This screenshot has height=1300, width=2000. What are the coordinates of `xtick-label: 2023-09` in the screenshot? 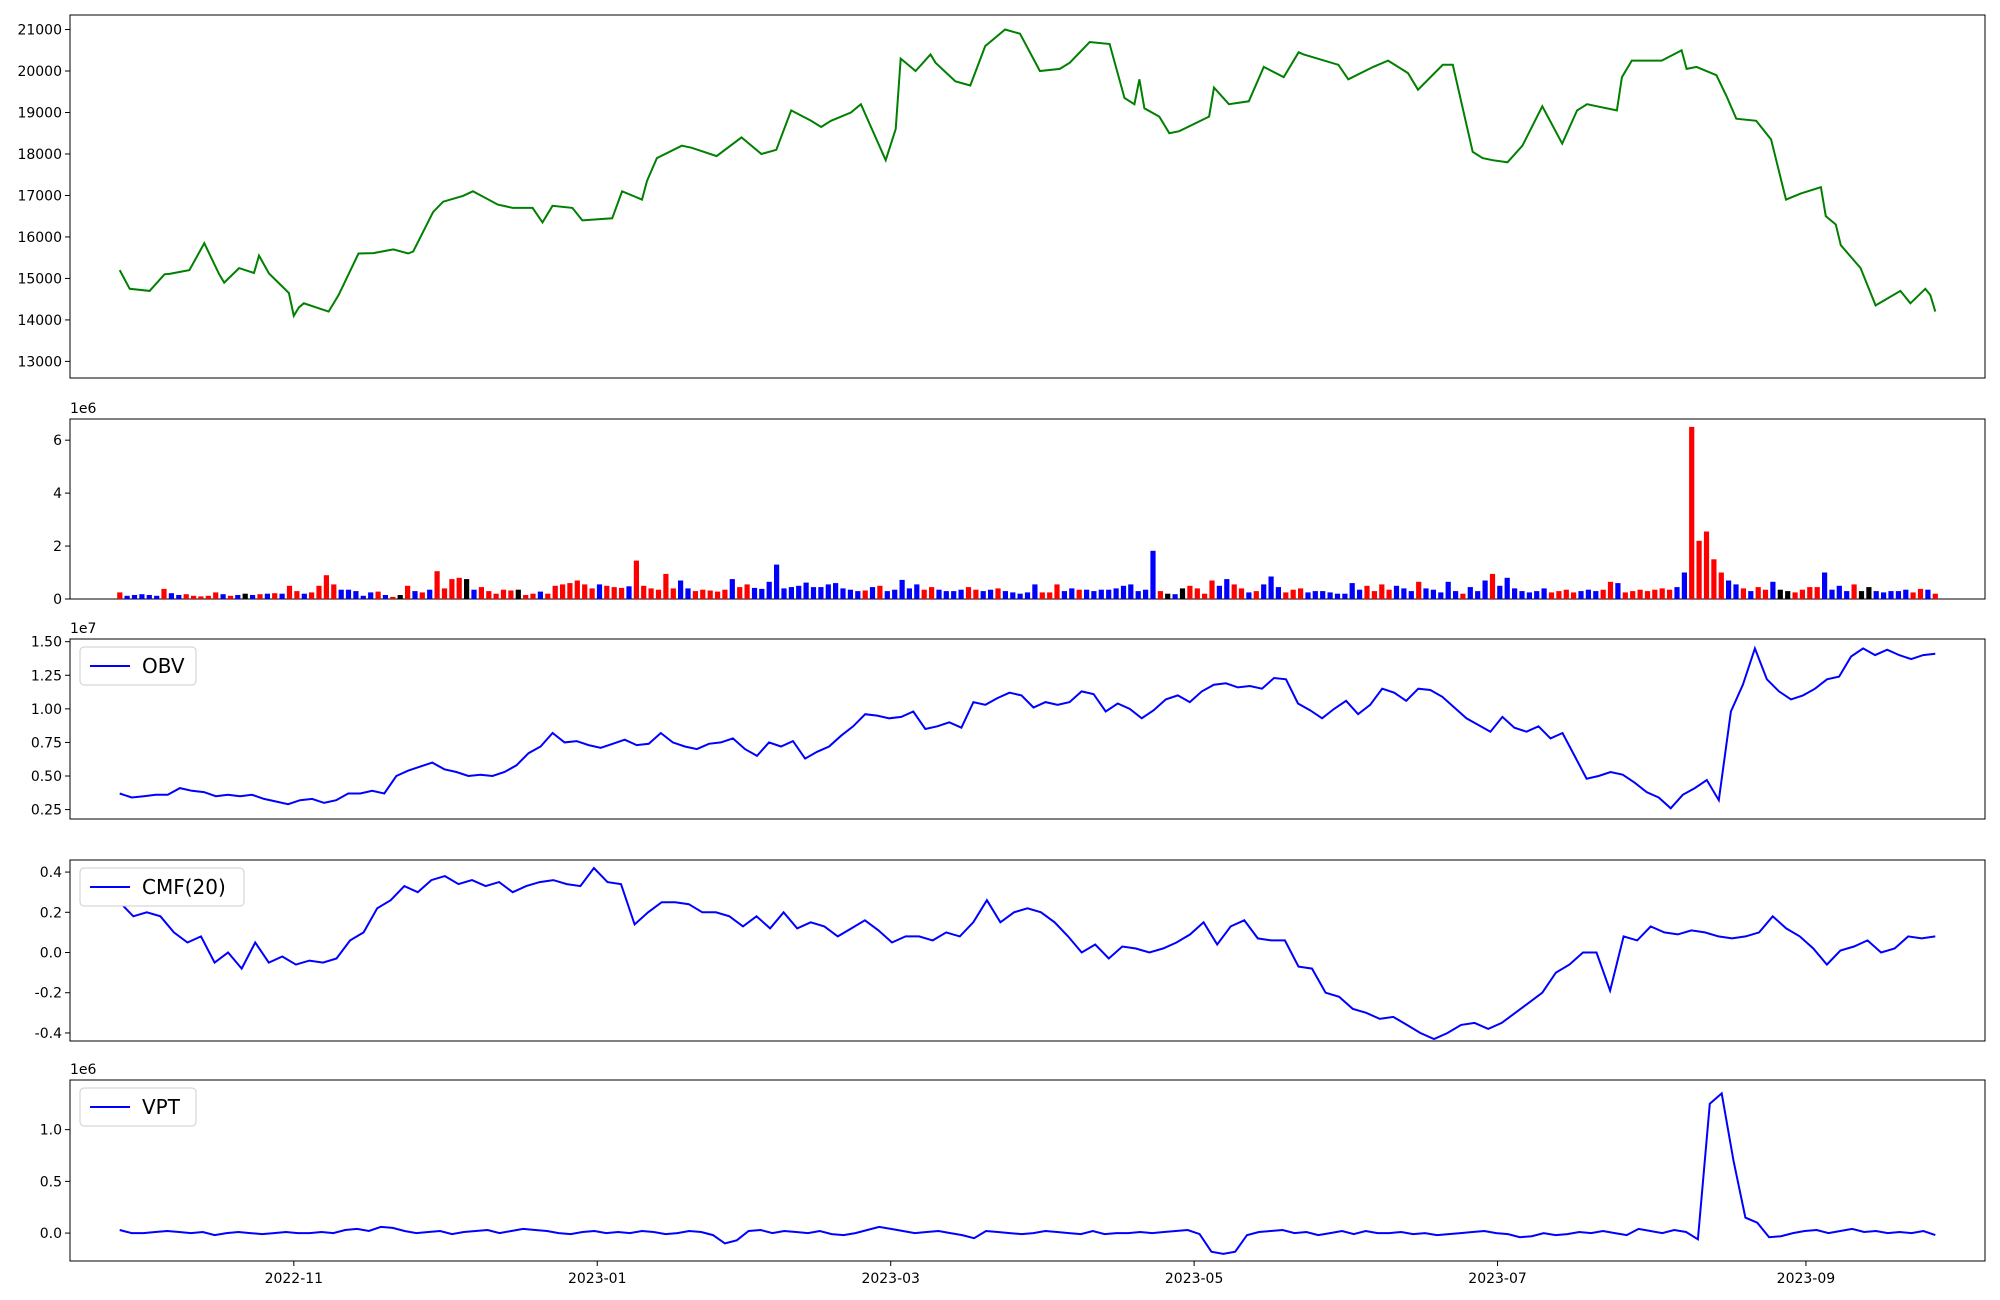 It's located at (1806, 1279).